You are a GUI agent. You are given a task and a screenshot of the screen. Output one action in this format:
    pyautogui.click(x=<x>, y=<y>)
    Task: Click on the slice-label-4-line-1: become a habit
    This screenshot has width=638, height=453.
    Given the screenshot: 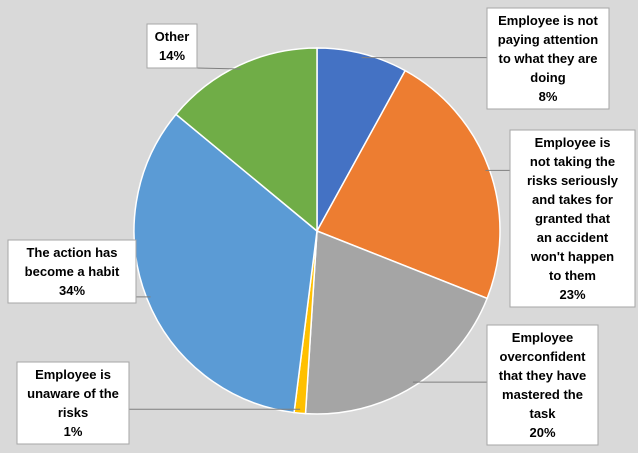 What is the action you would take?
    pyautogui.click(x=72, y=271)
    